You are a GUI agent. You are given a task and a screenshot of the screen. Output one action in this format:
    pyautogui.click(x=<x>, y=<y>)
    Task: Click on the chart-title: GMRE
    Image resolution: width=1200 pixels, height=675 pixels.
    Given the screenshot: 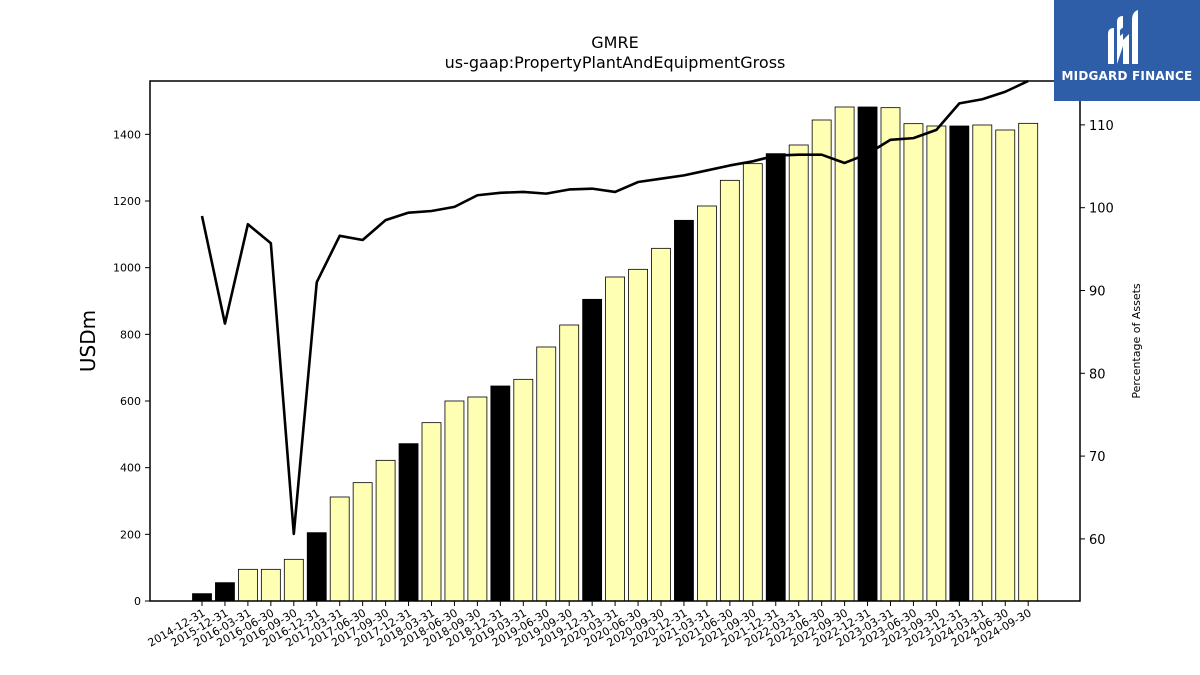 What is the action you would take?
    pyautogui.click(x=614, y=42)
    